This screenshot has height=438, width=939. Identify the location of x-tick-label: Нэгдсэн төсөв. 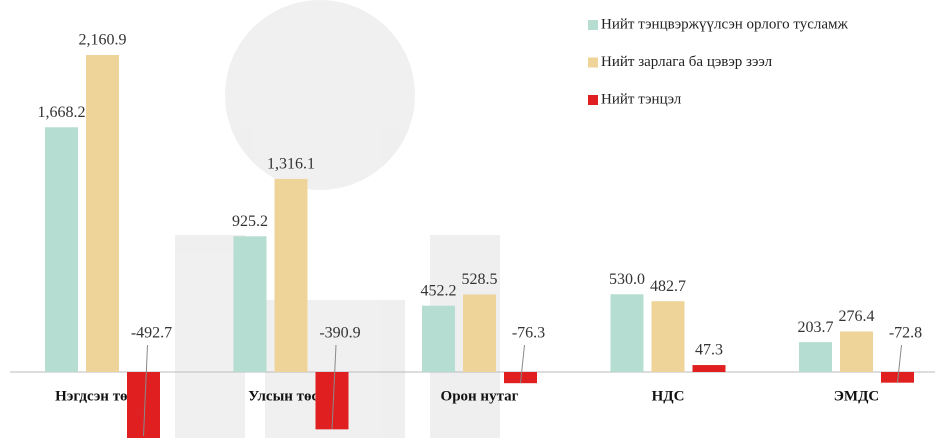
(102, 396).